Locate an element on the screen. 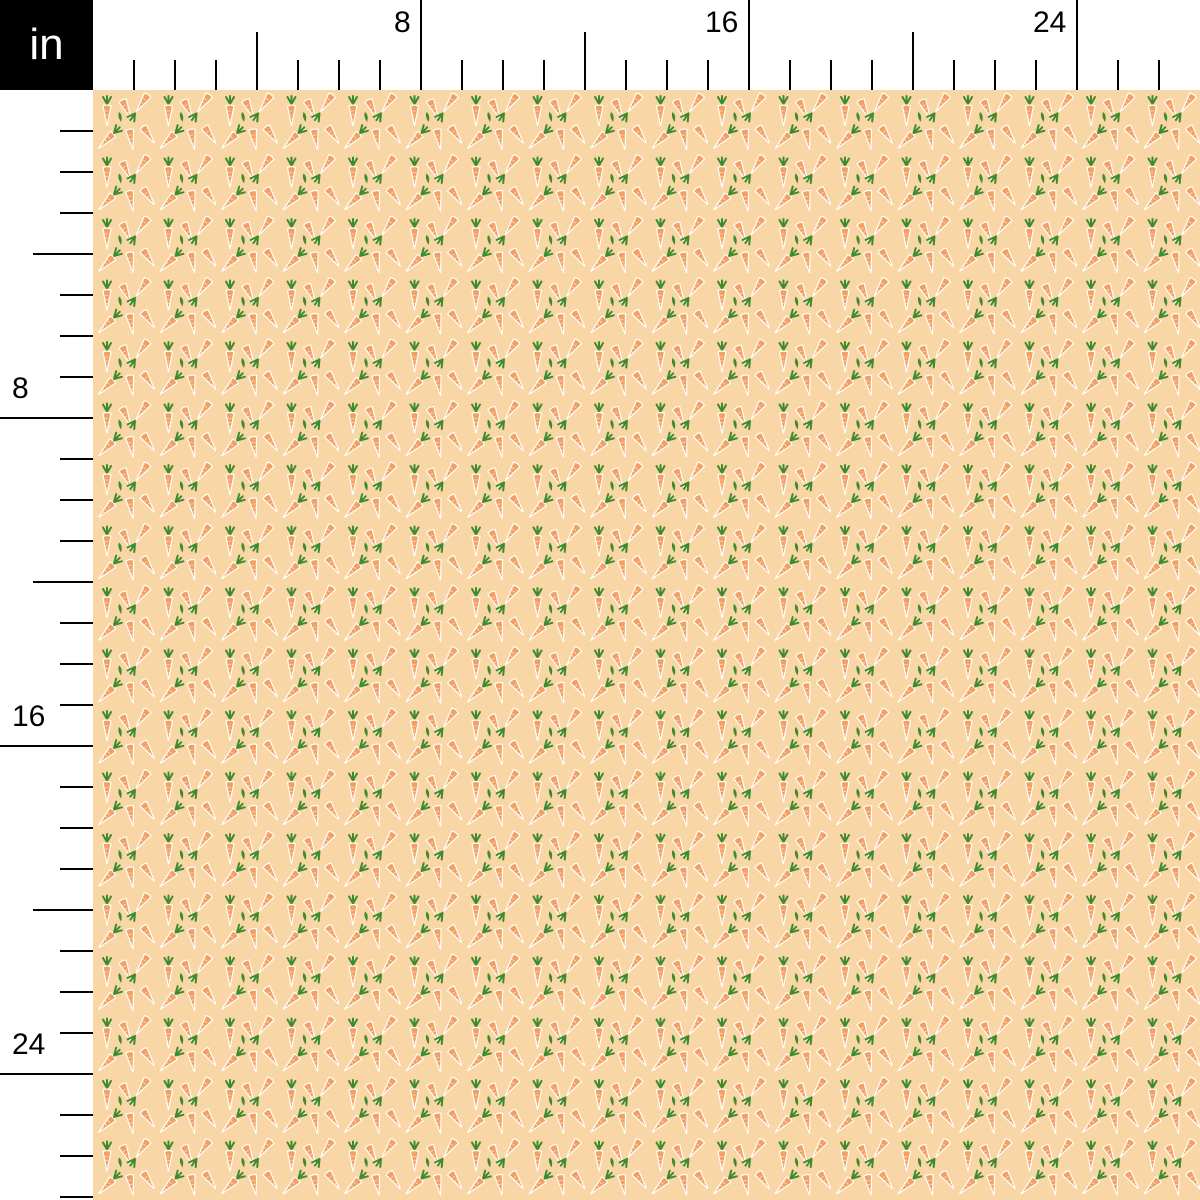 This screenshot has width=1200, height=1200. top-ruler-label: 8 is located at coordinates (402, 22).